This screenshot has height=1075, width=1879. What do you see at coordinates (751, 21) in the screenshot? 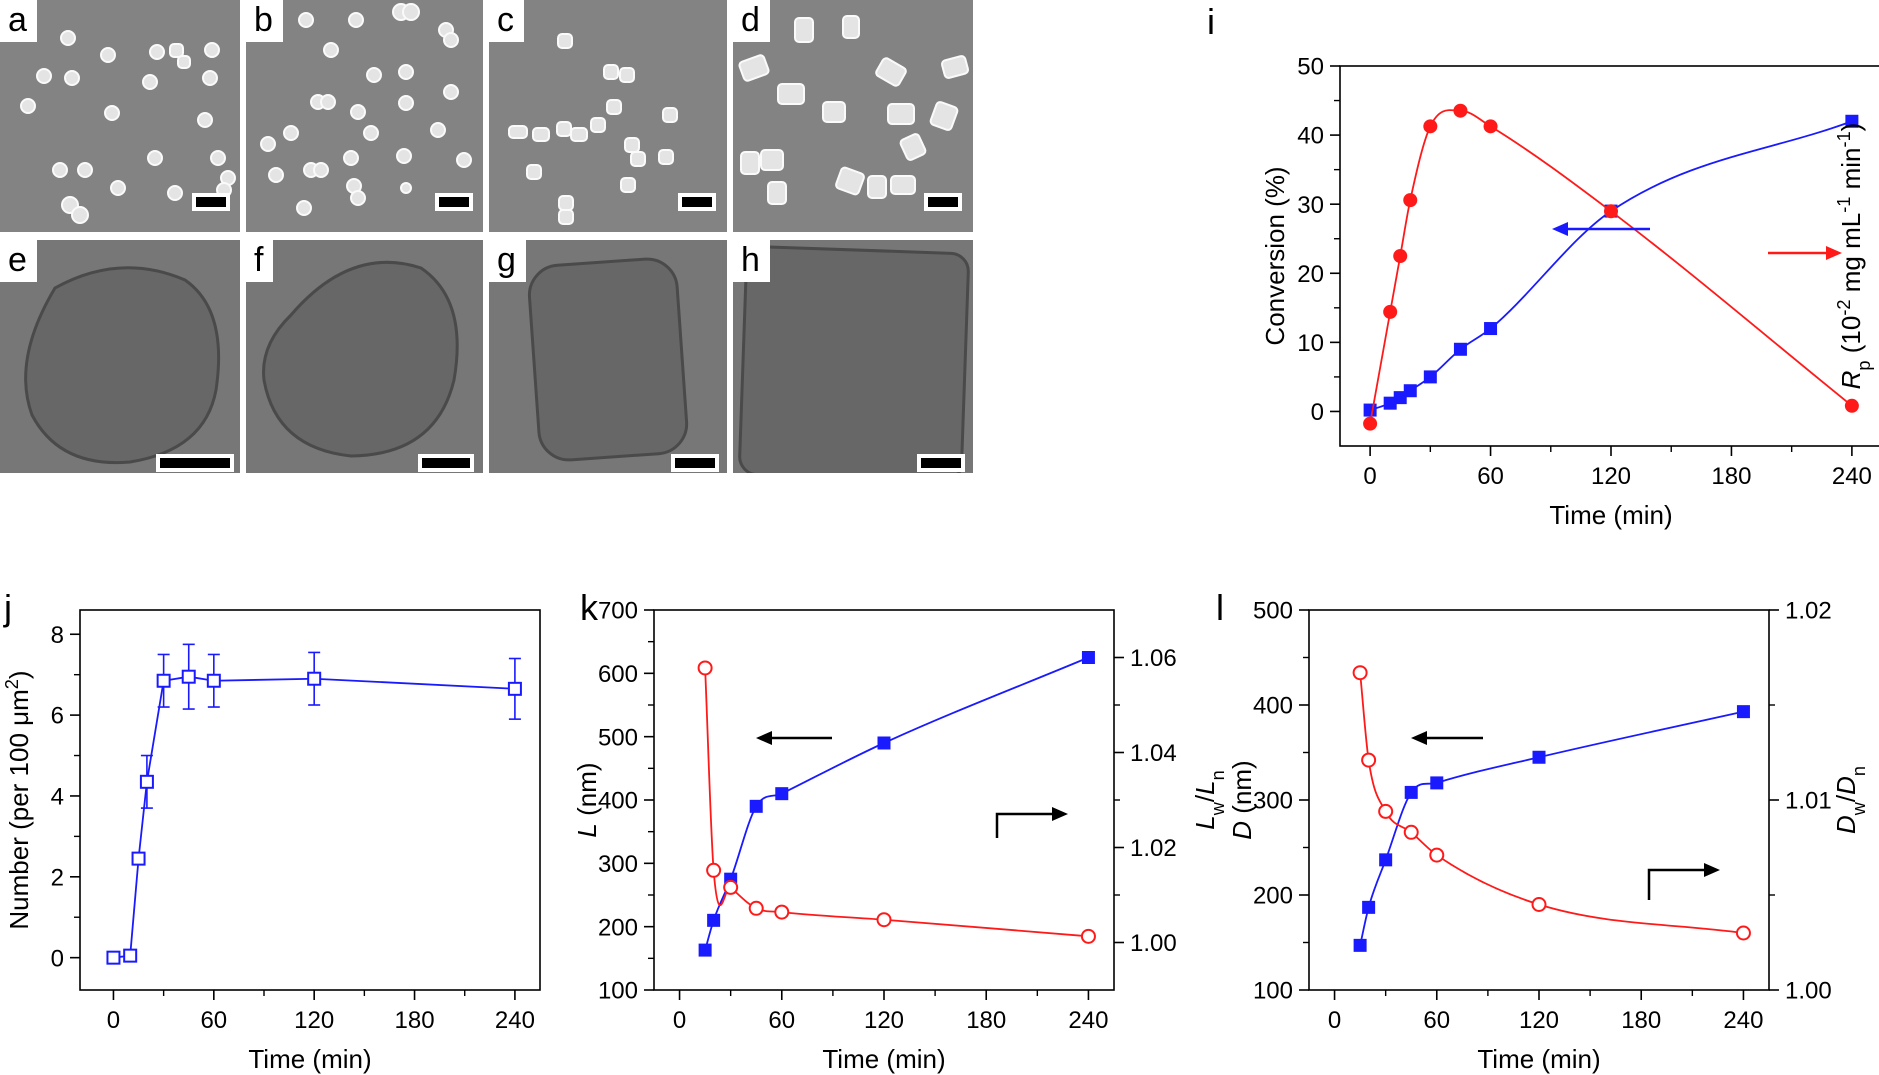
I see `panel-label-d: d` at bounding box center [751, 21].